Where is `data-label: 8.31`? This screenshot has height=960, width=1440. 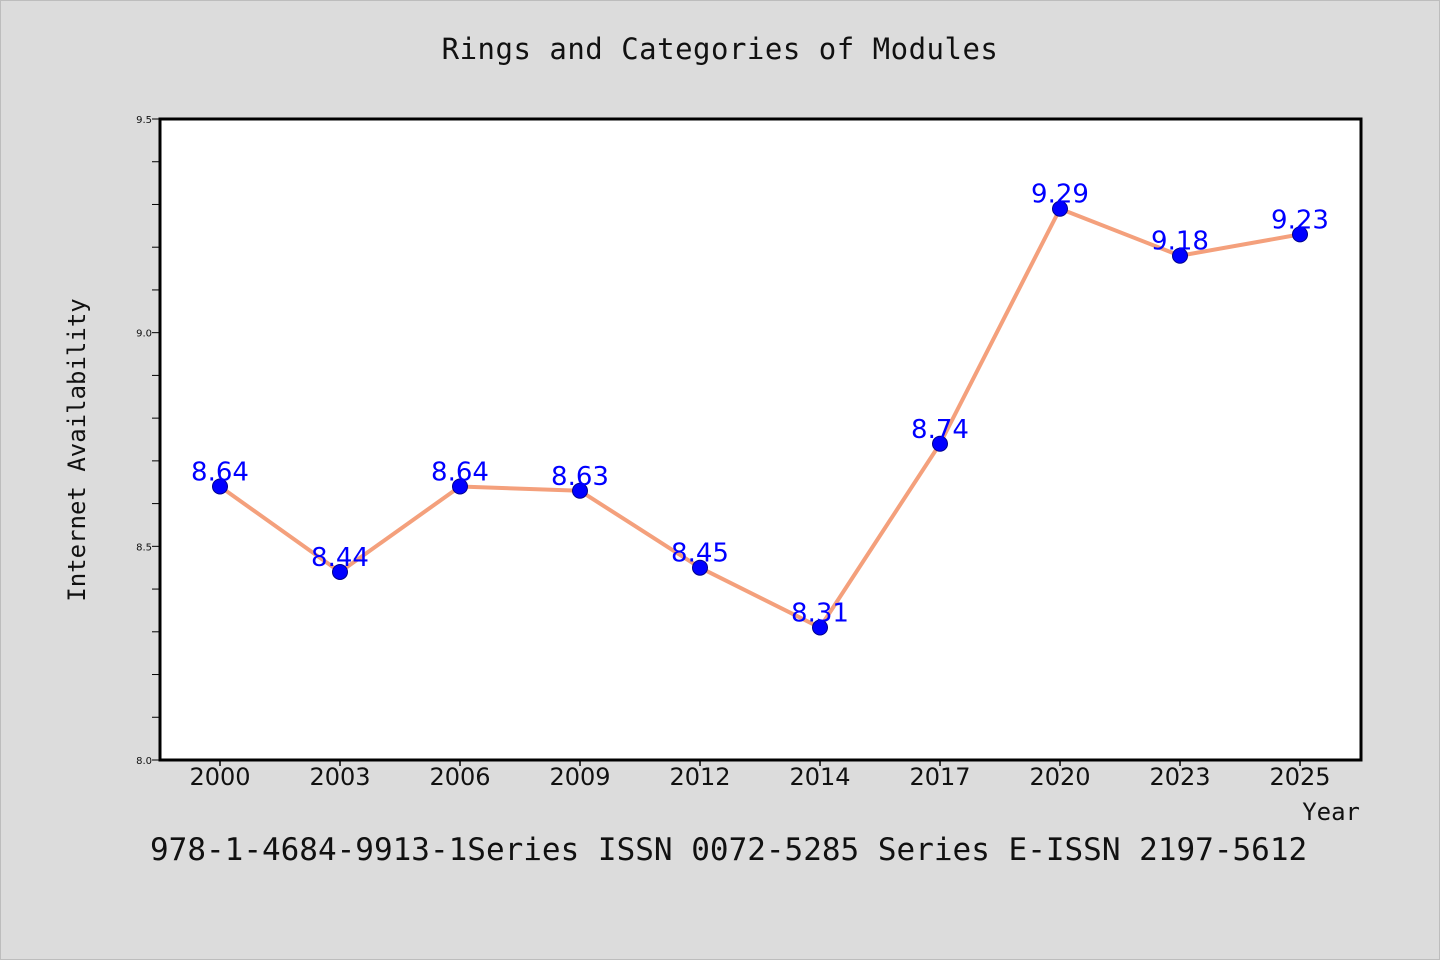
data-label: 8.31 is located at coordinates (820, 614).